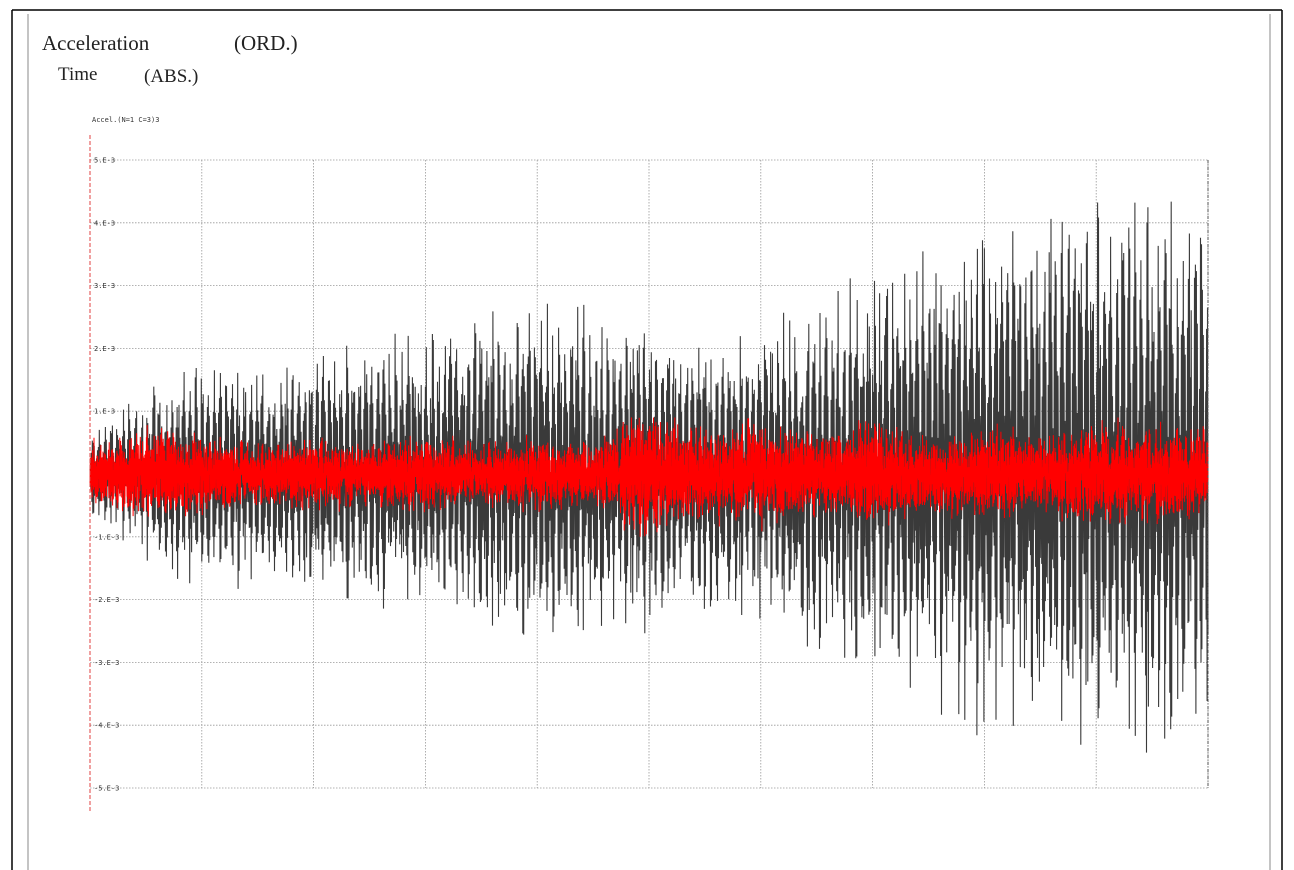 Image resolution: width=1294 pixels, height=870 pixels. What do you see at coordinates (266, 43) in the screenshot?
I see `ordinate-tag: (ORD.)` at bounding box center [266, 43].